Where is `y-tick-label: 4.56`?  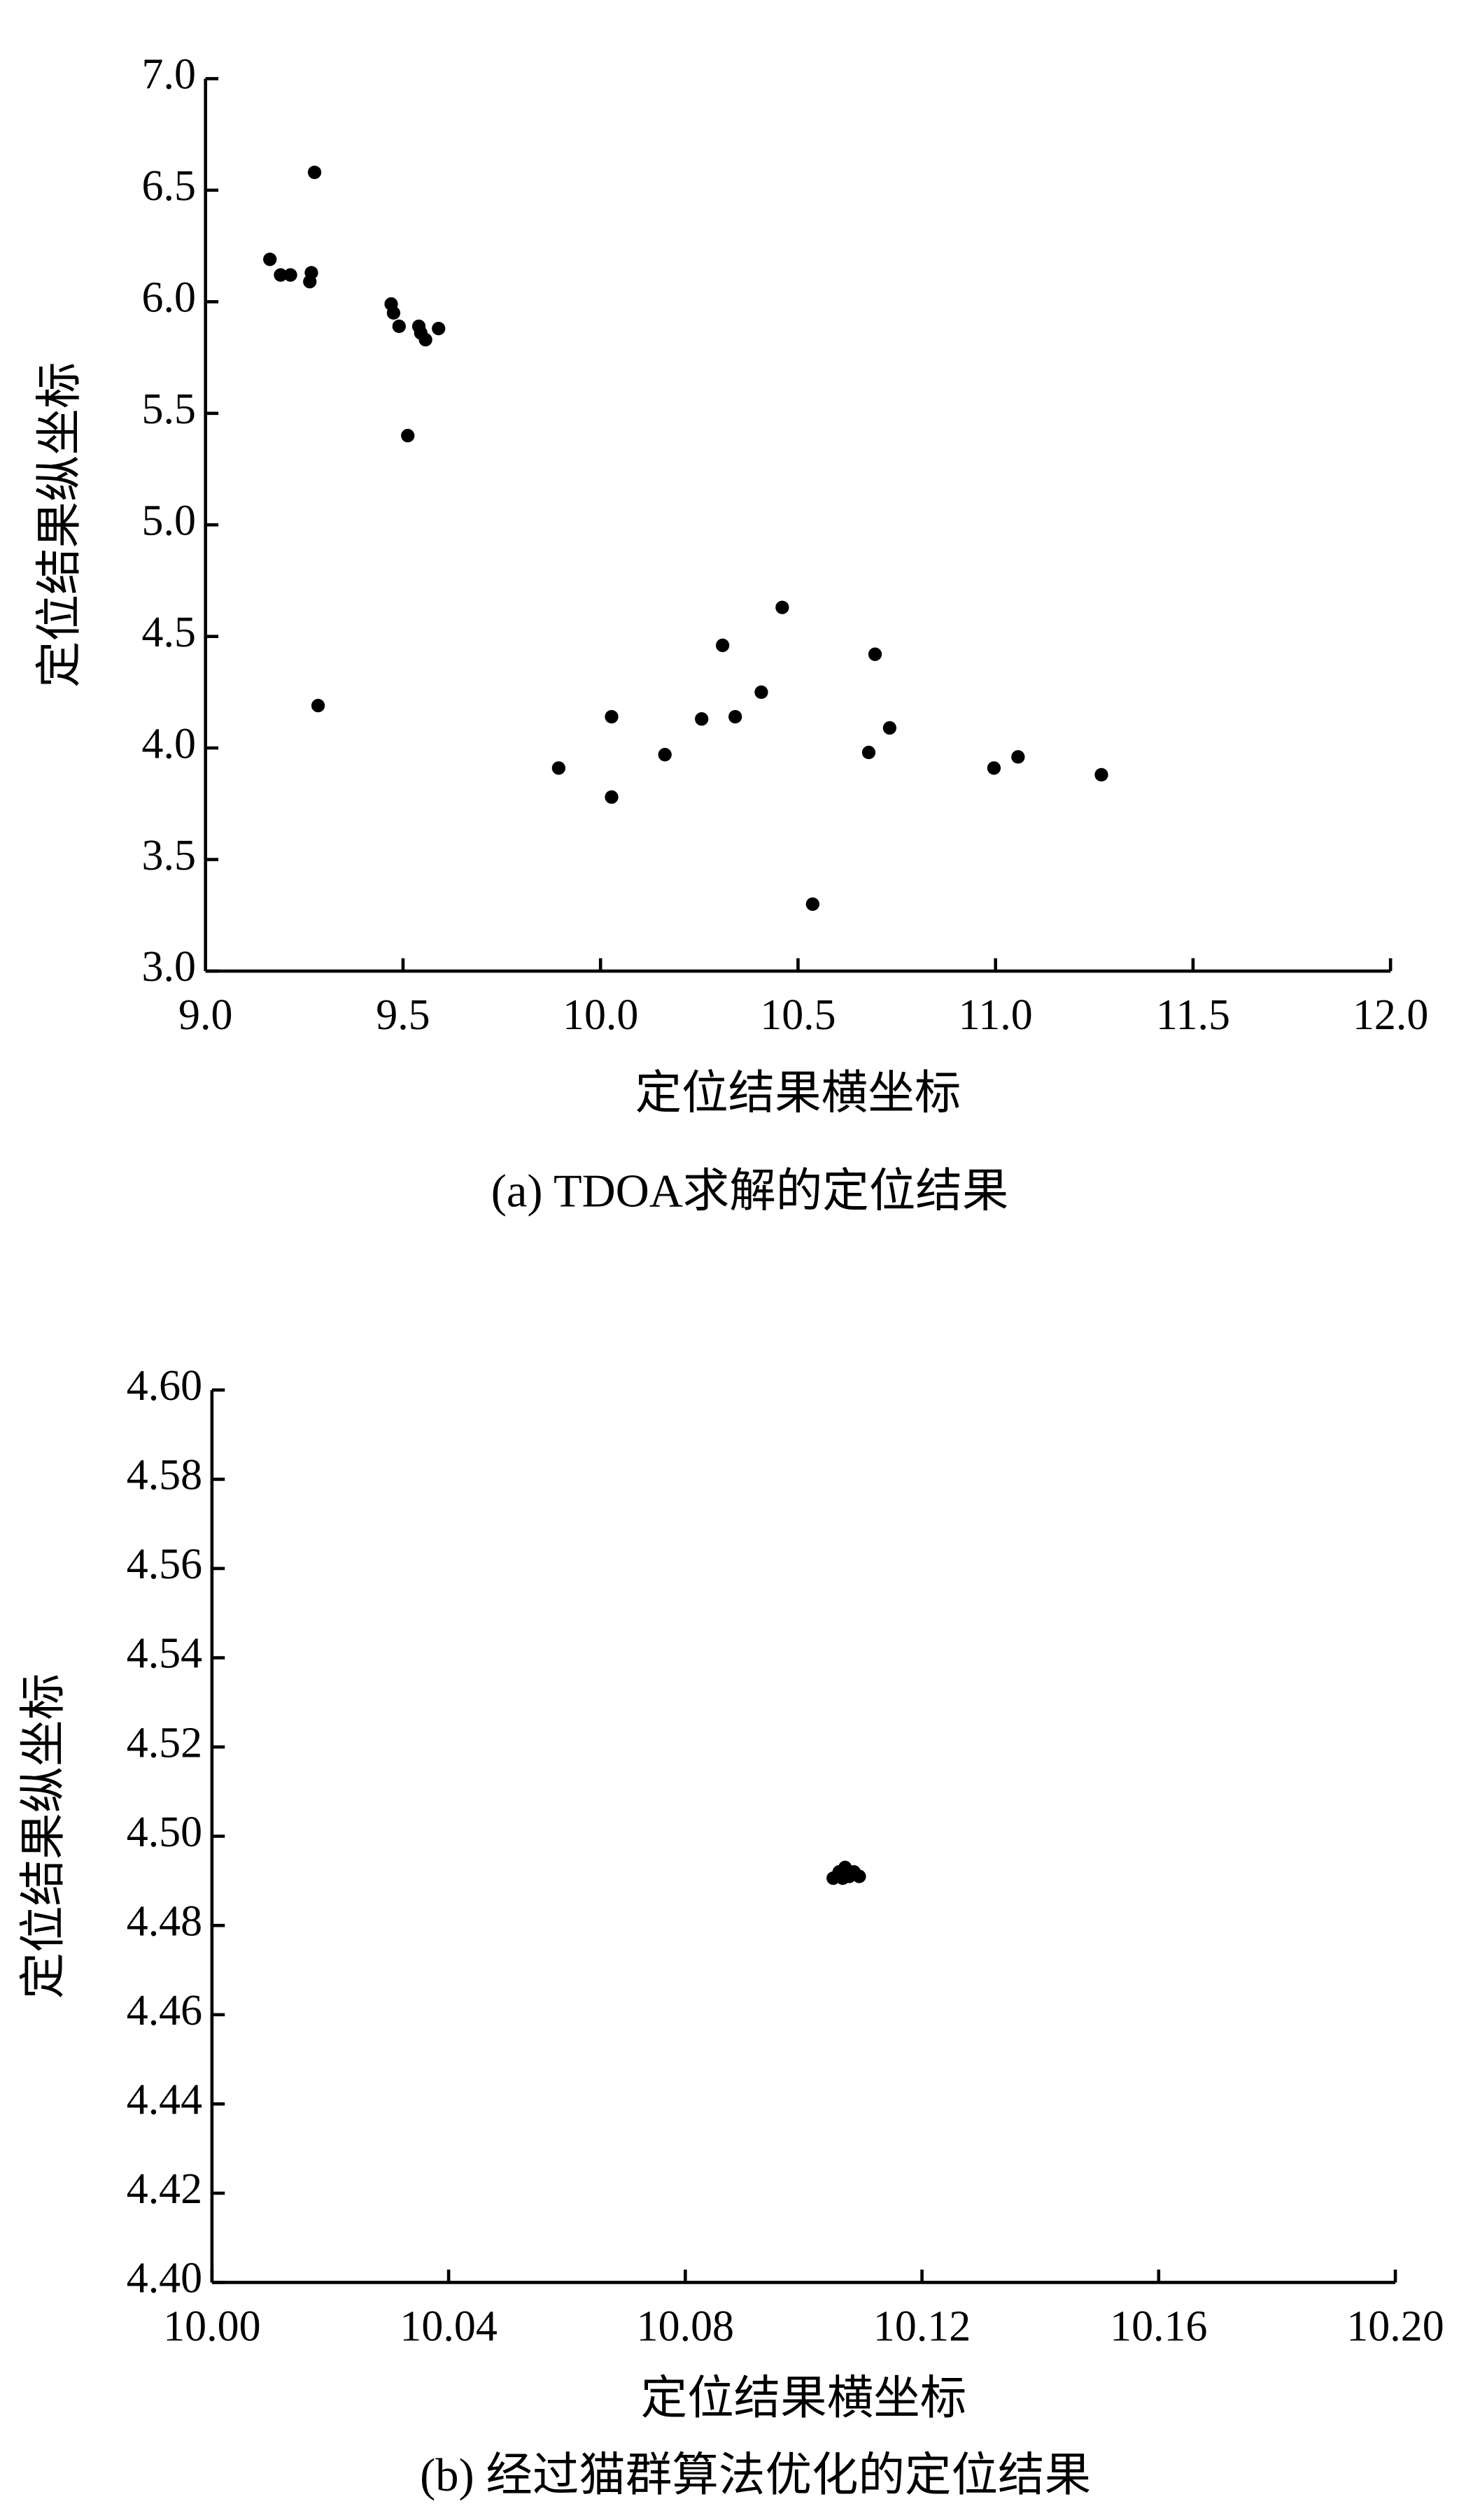 y-tick-label: 4.56 is located at coordinates (164, 1565).